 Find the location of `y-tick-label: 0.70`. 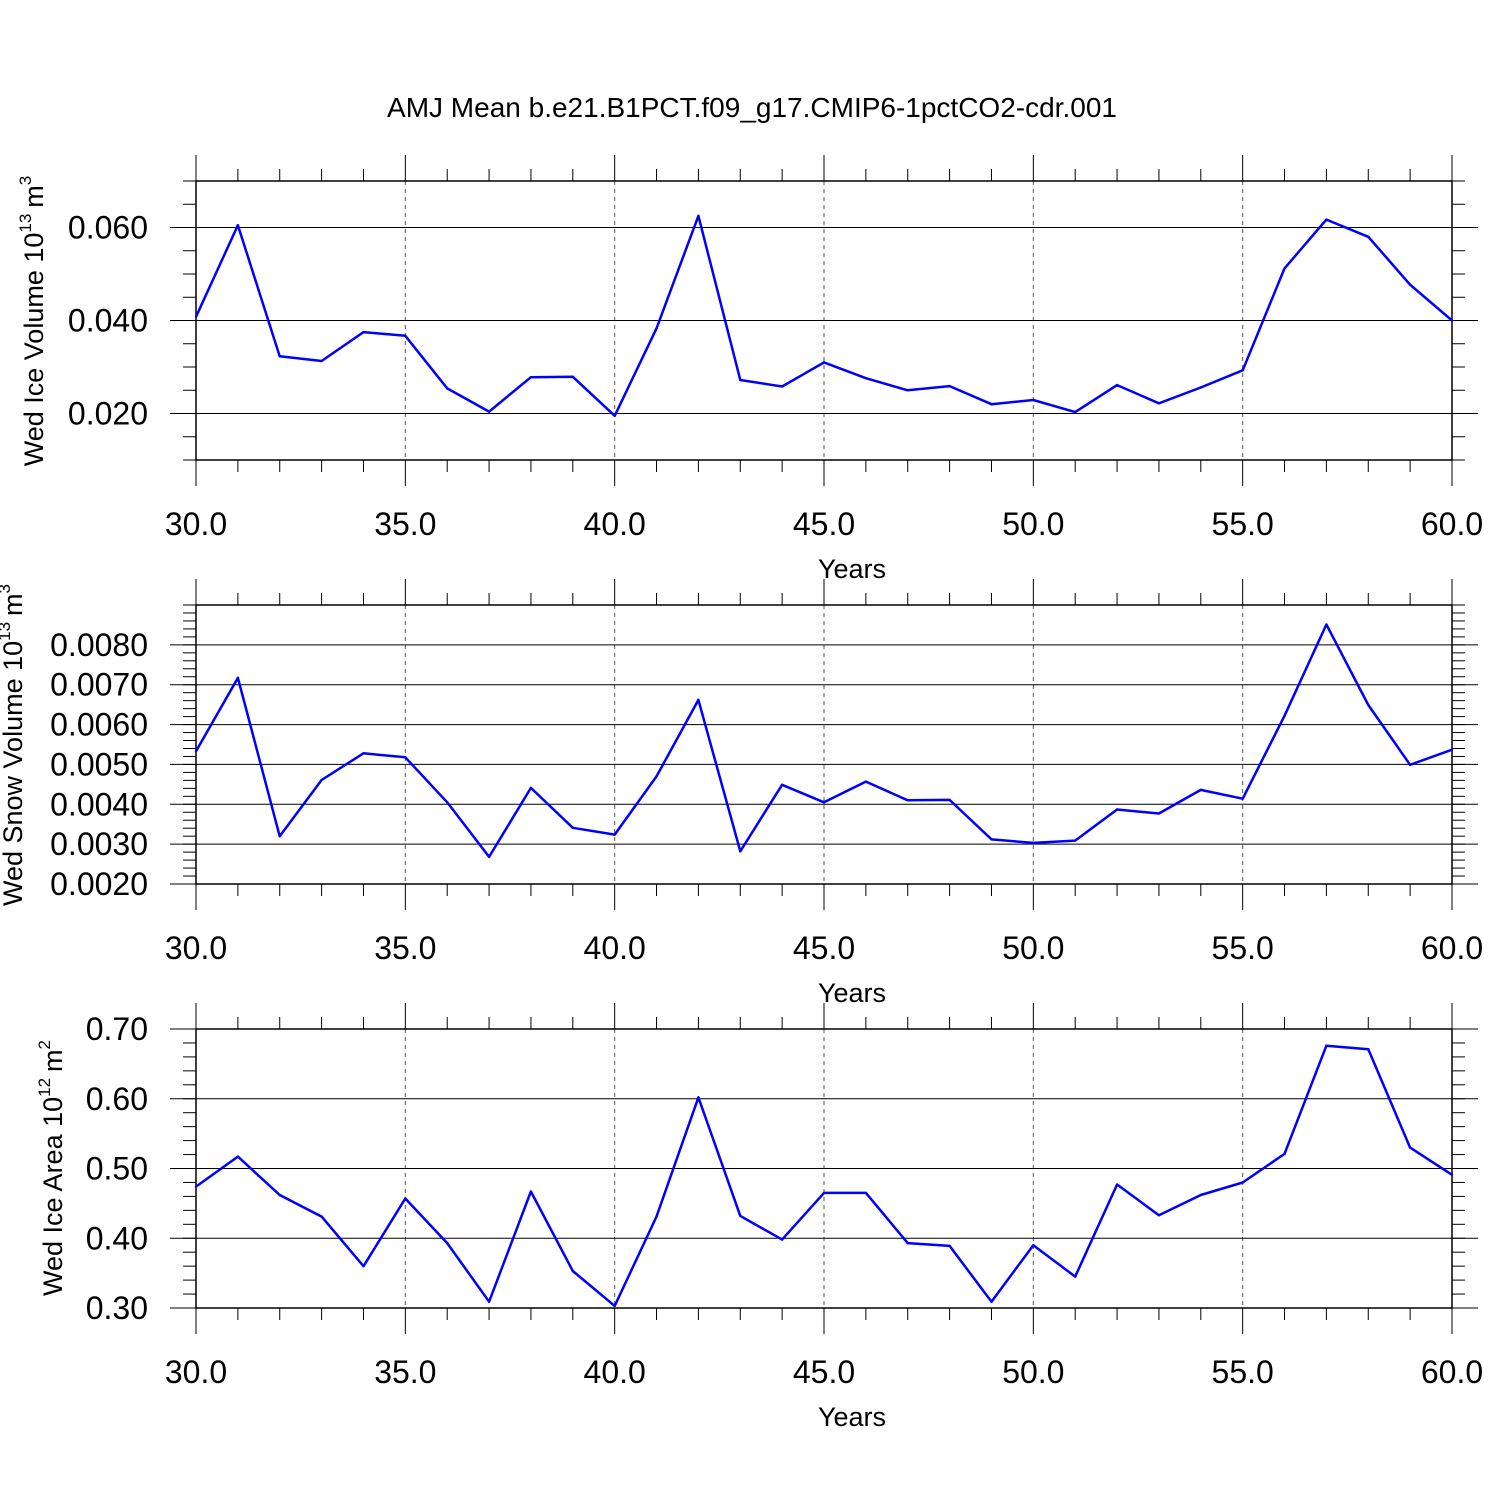

y-tick-label: 0.70 is located at coordinates (117, 1029).